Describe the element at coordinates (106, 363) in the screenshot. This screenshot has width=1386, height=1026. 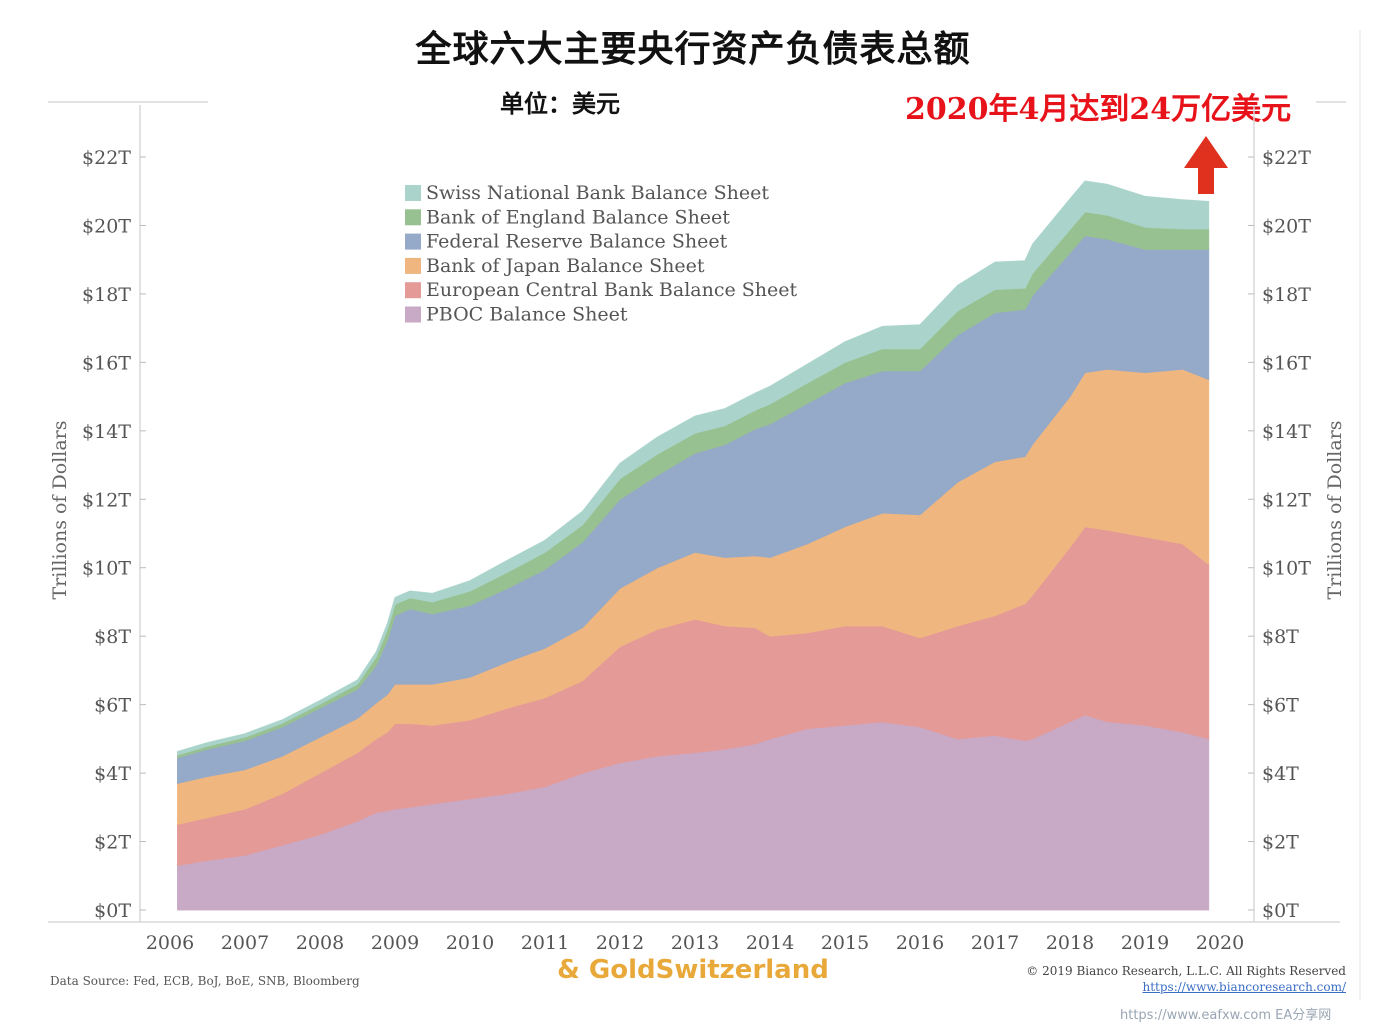
I see `ytick-label-left: $16T` at that location.